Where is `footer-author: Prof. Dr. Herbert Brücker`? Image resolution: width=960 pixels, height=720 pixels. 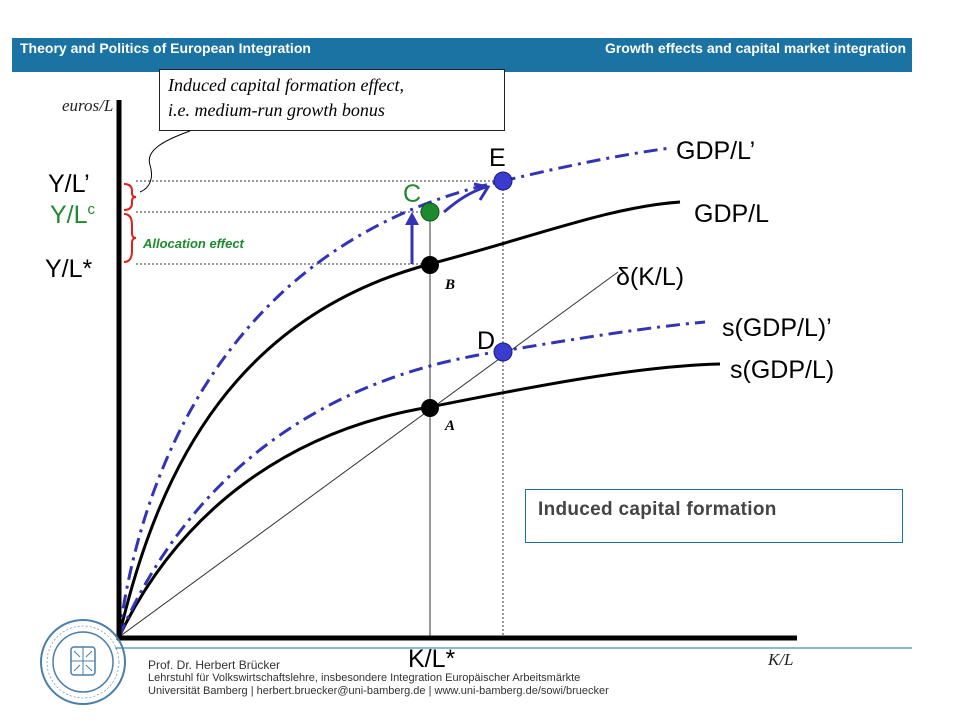 footer-author: Prof. Dr. Herbert Brücker is located at coordinates (214, 665).